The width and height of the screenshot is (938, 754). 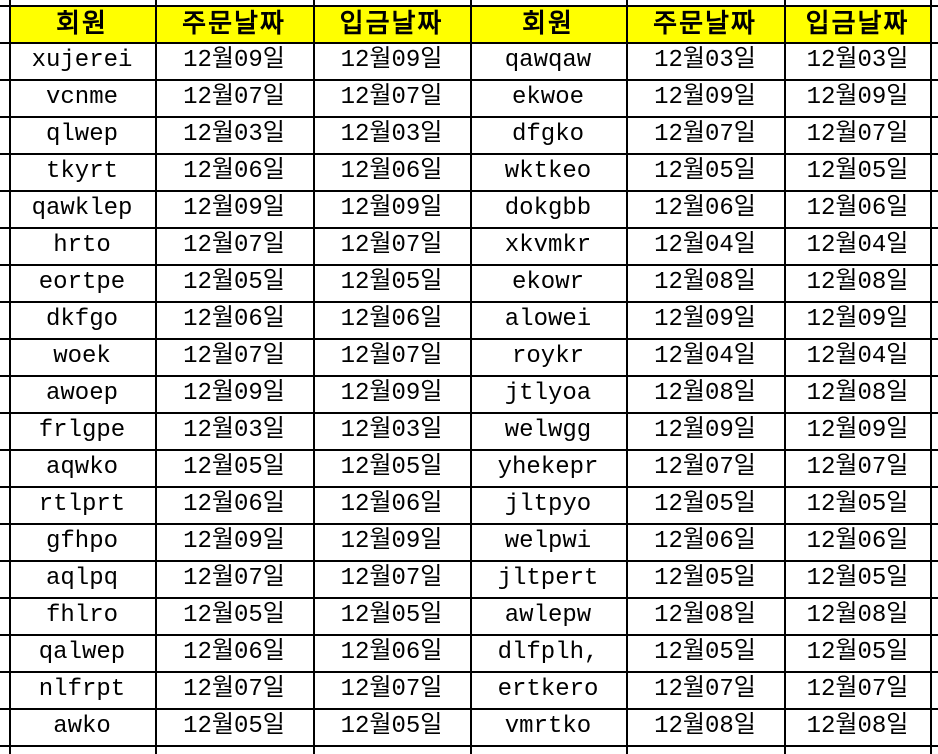 I want to click on cell-member-2: ekowr, so click(x=547, y=282).